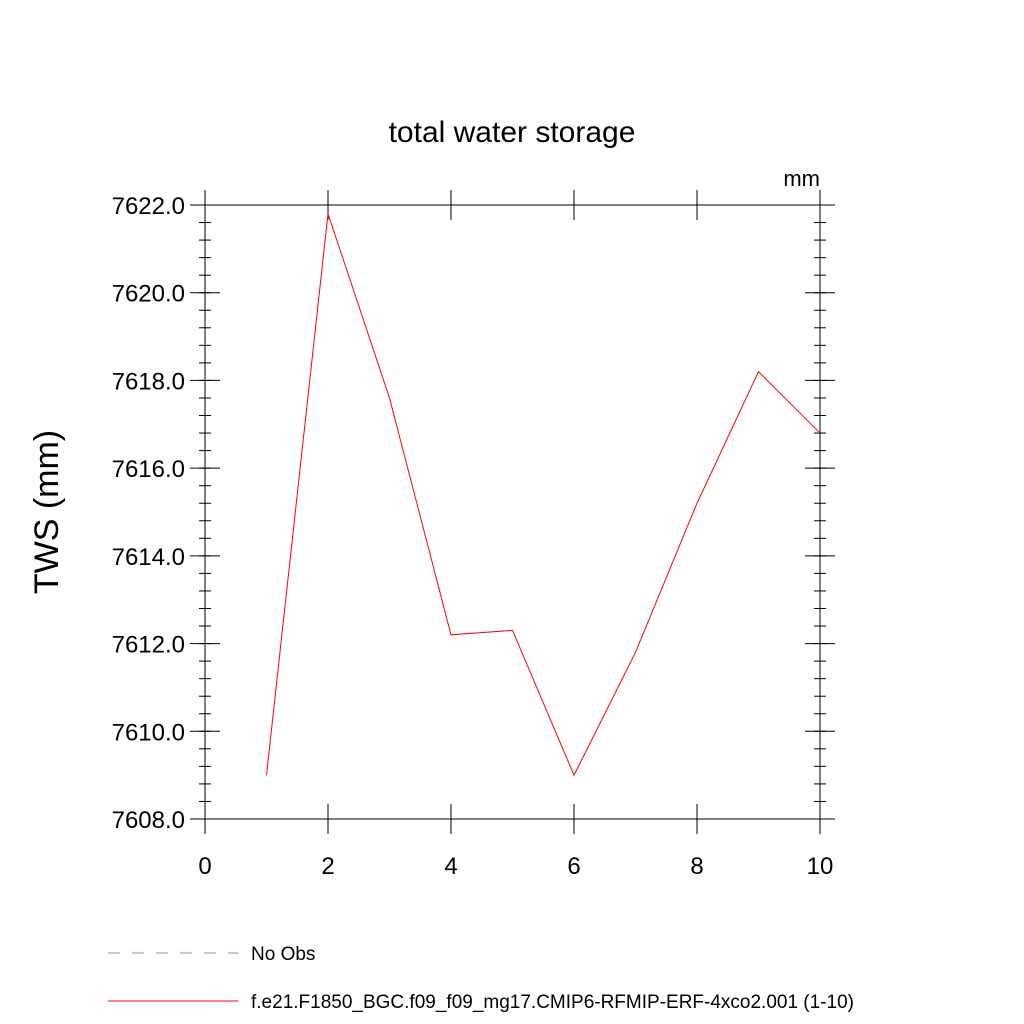  I want to click on chart-title: total water storage, so click(512, 132).